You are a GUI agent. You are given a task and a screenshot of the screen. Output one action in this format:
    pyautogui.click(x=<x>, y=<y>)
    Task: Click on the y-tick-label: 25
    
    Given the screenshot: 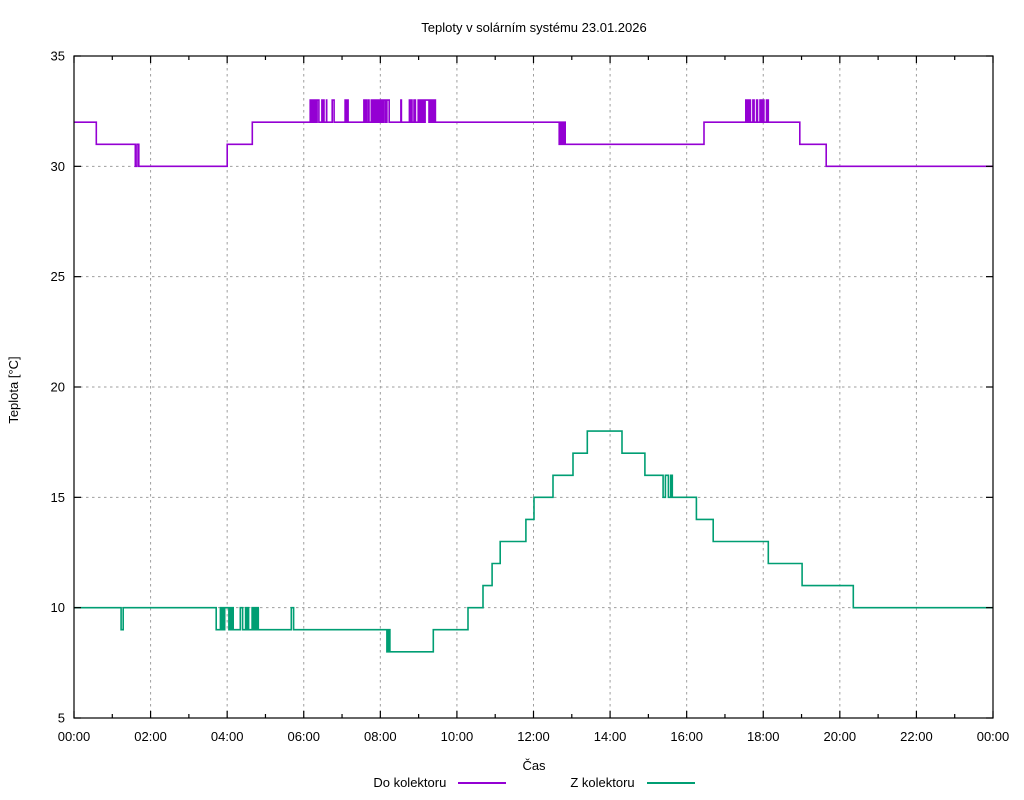 What is the action you would take?
    pyautogui.click(x=58, y=276)
    